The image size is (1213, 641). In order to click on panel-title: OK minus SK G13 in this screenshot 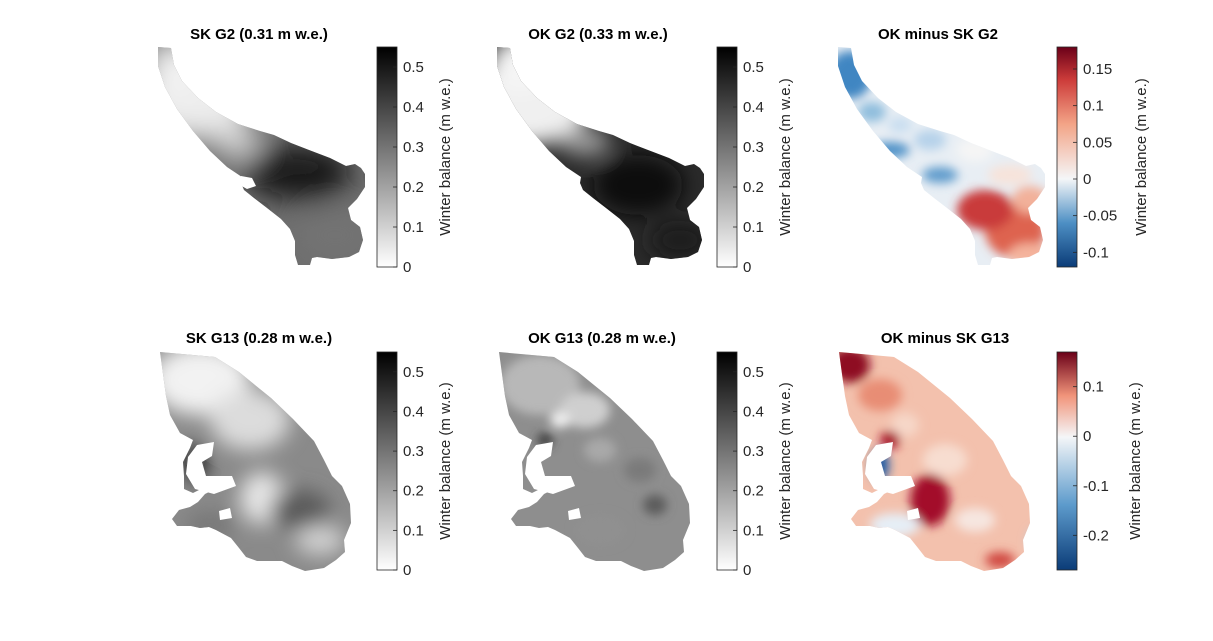, I will do `click(945, 338)`.